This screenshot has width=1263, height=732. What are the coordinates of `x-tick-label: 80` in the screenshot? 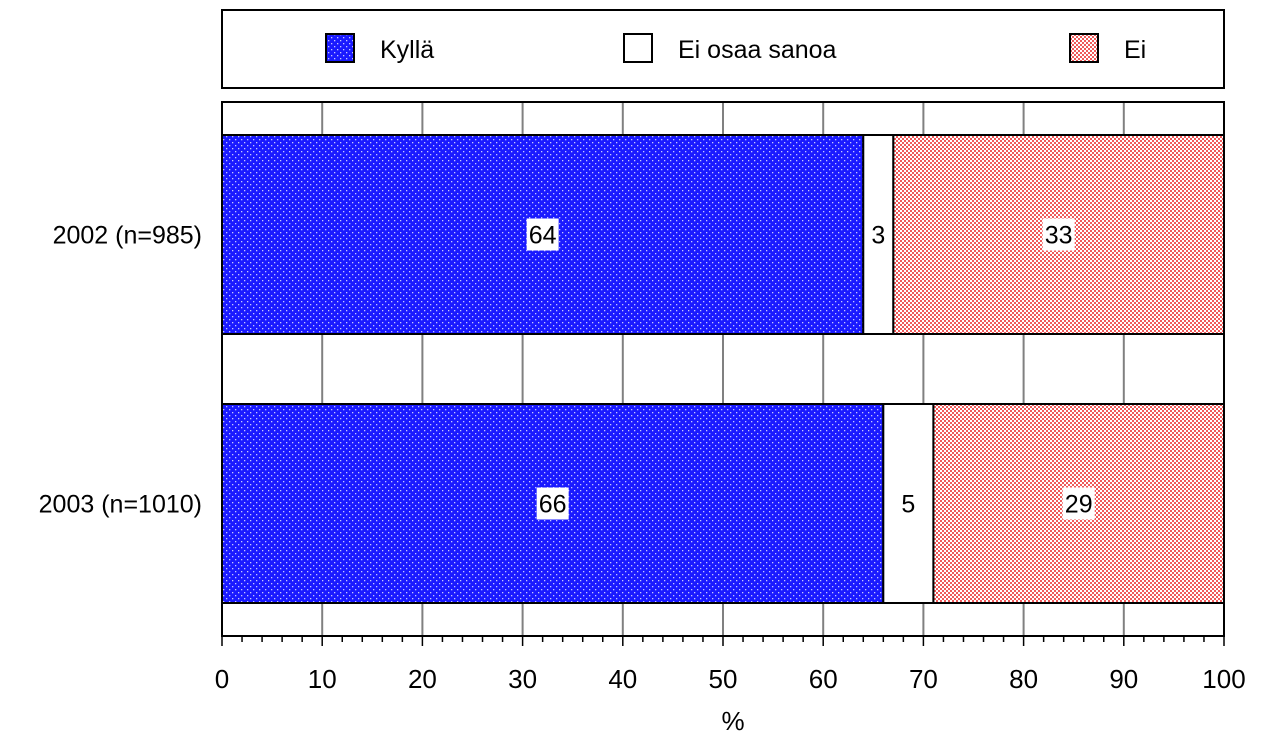 It's located at (1023, 679).